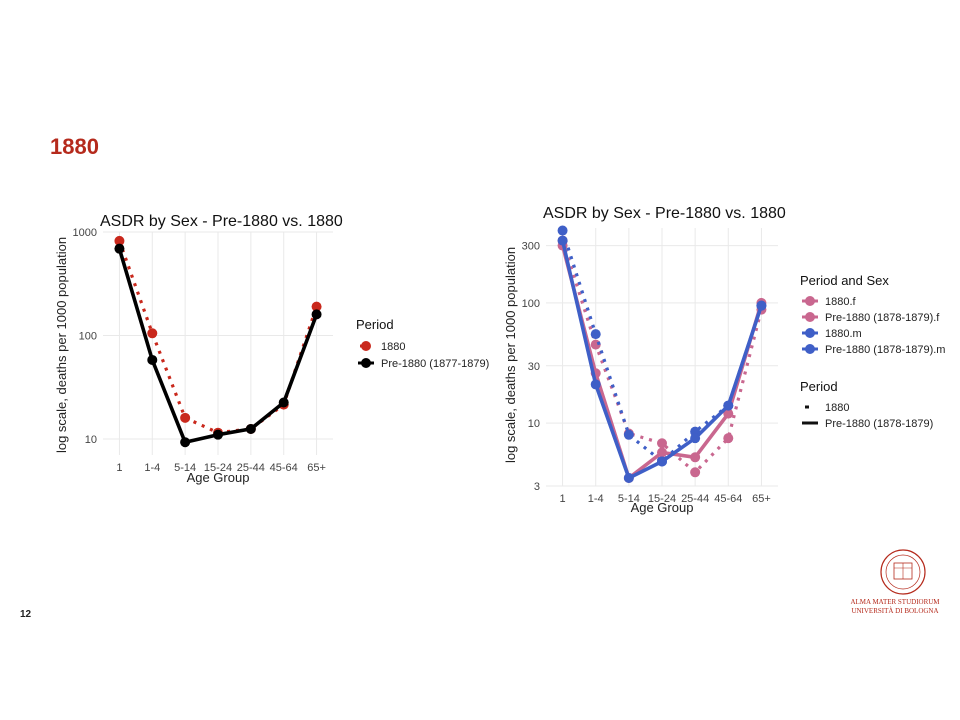 Image resolution: width=960 pixels, height=720 pixels. I want to click on chart-legend: Period 1880 Pre-1880 (1877-1879), so click(422, 343).